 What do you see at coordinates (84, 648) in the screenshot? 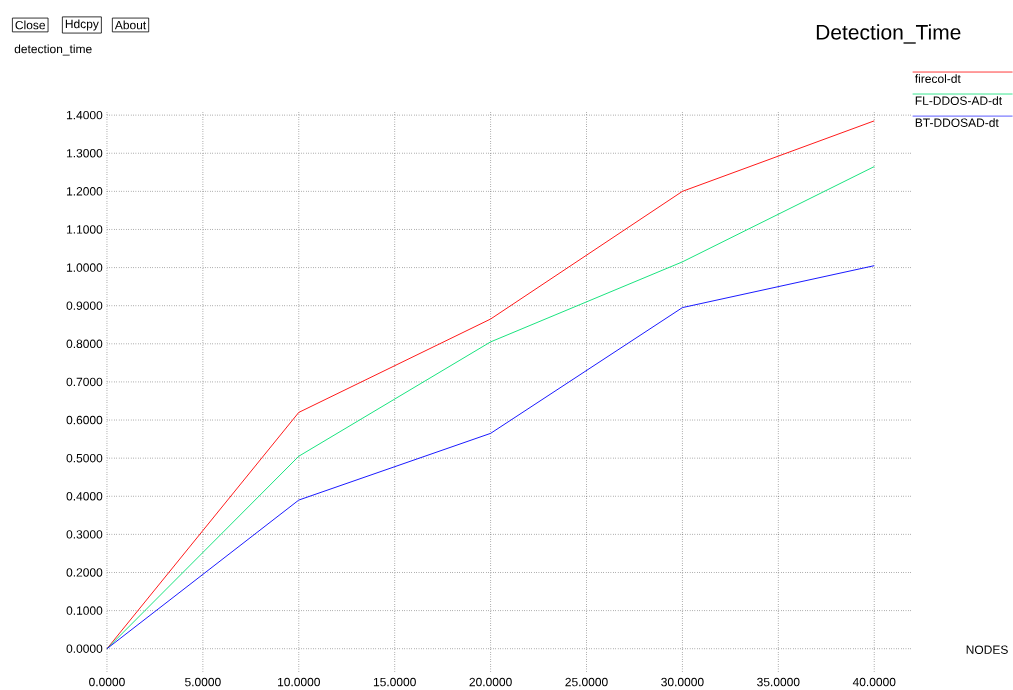
I see `y-tick-label: 0.0000` at bounding box center [84, 648].